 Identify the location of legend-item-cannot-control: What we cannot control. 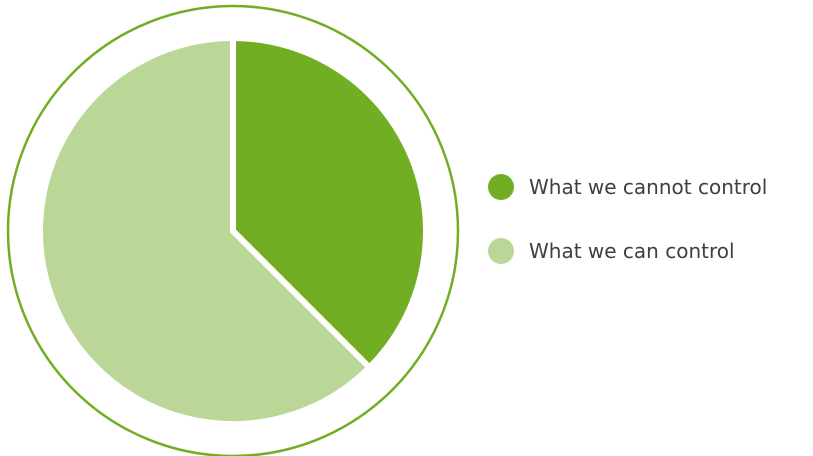
(627, 187).